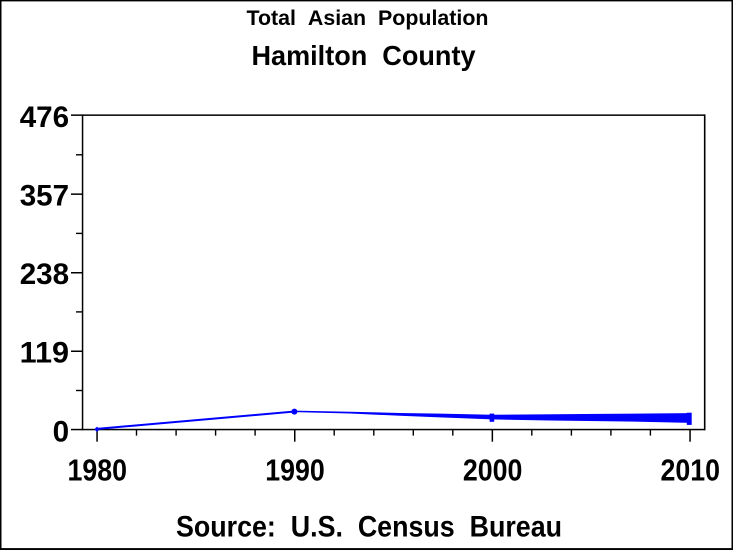 Image resolution: width=733 pixels, height=555 pixels. I want to click on svg-text: 119, so click(44, 353).